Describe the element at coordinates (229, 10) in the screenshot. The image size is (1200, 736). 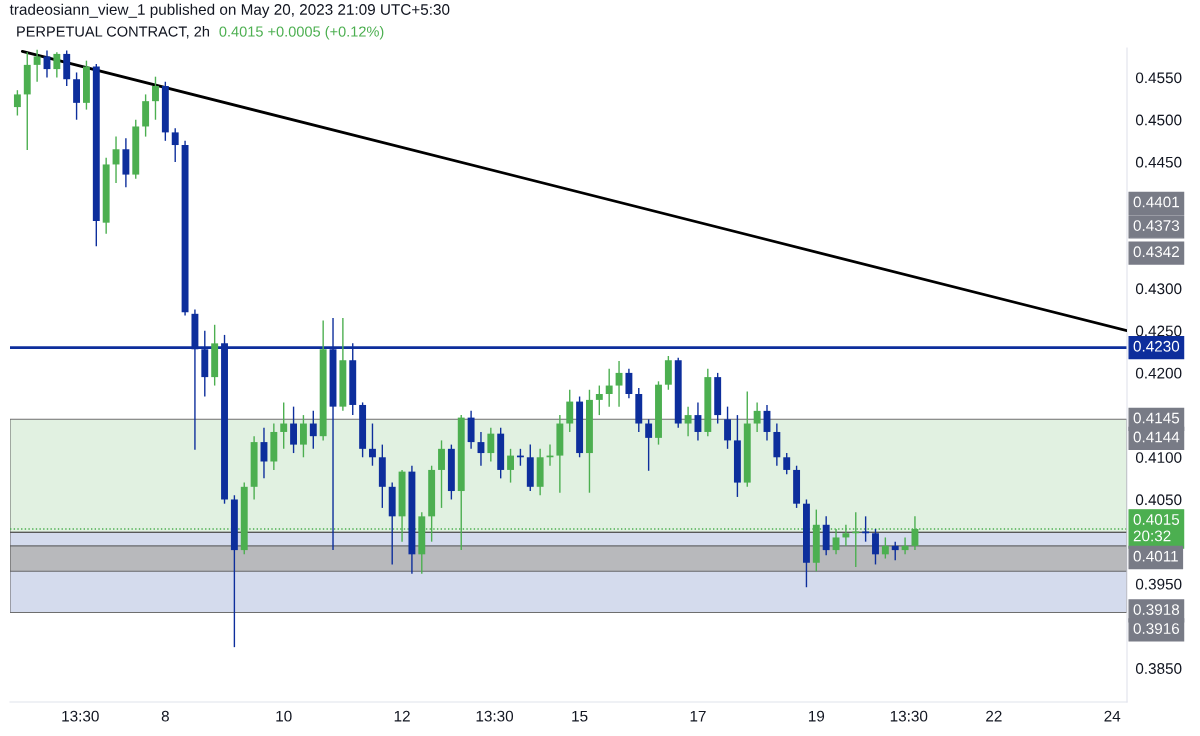
I see `chart-subtitle: tradeosiann_view_1 published on May 20, 2023 21:09 UTC+5:30` at that location.